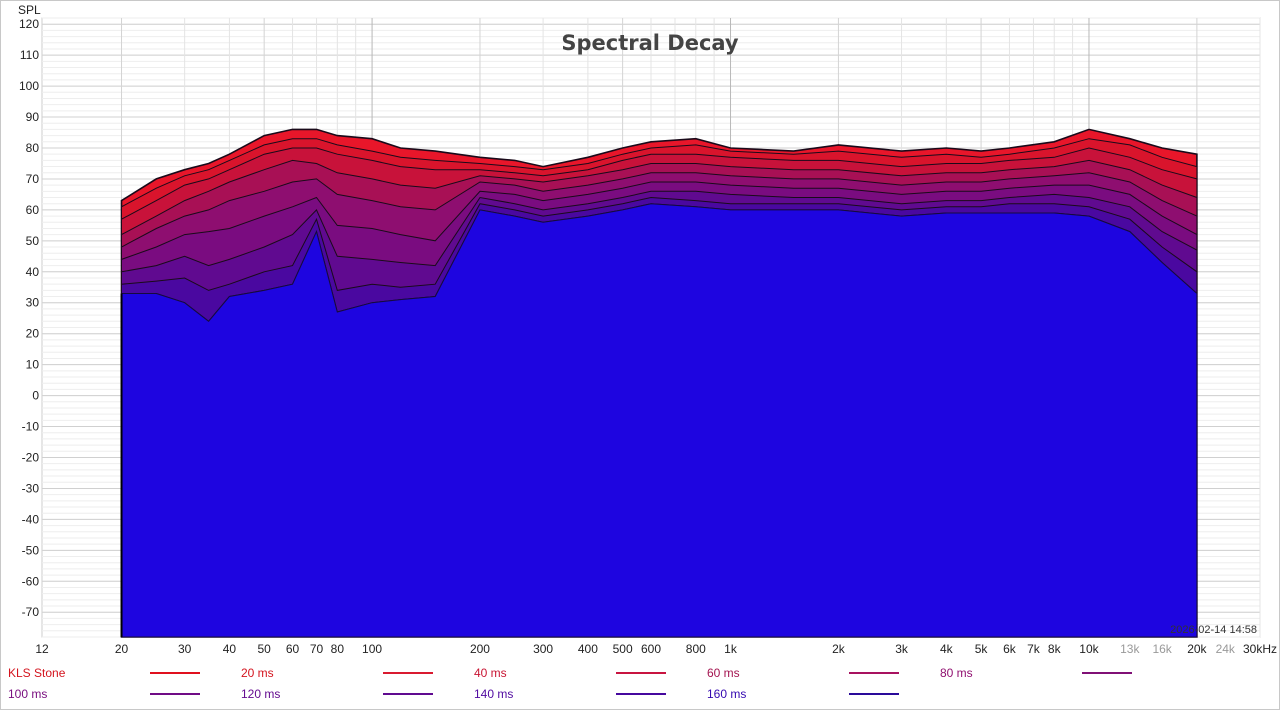 The height and width of the screenshot is (710, 1280). I want to click on y-tick-label: -20, so click(31, 457).